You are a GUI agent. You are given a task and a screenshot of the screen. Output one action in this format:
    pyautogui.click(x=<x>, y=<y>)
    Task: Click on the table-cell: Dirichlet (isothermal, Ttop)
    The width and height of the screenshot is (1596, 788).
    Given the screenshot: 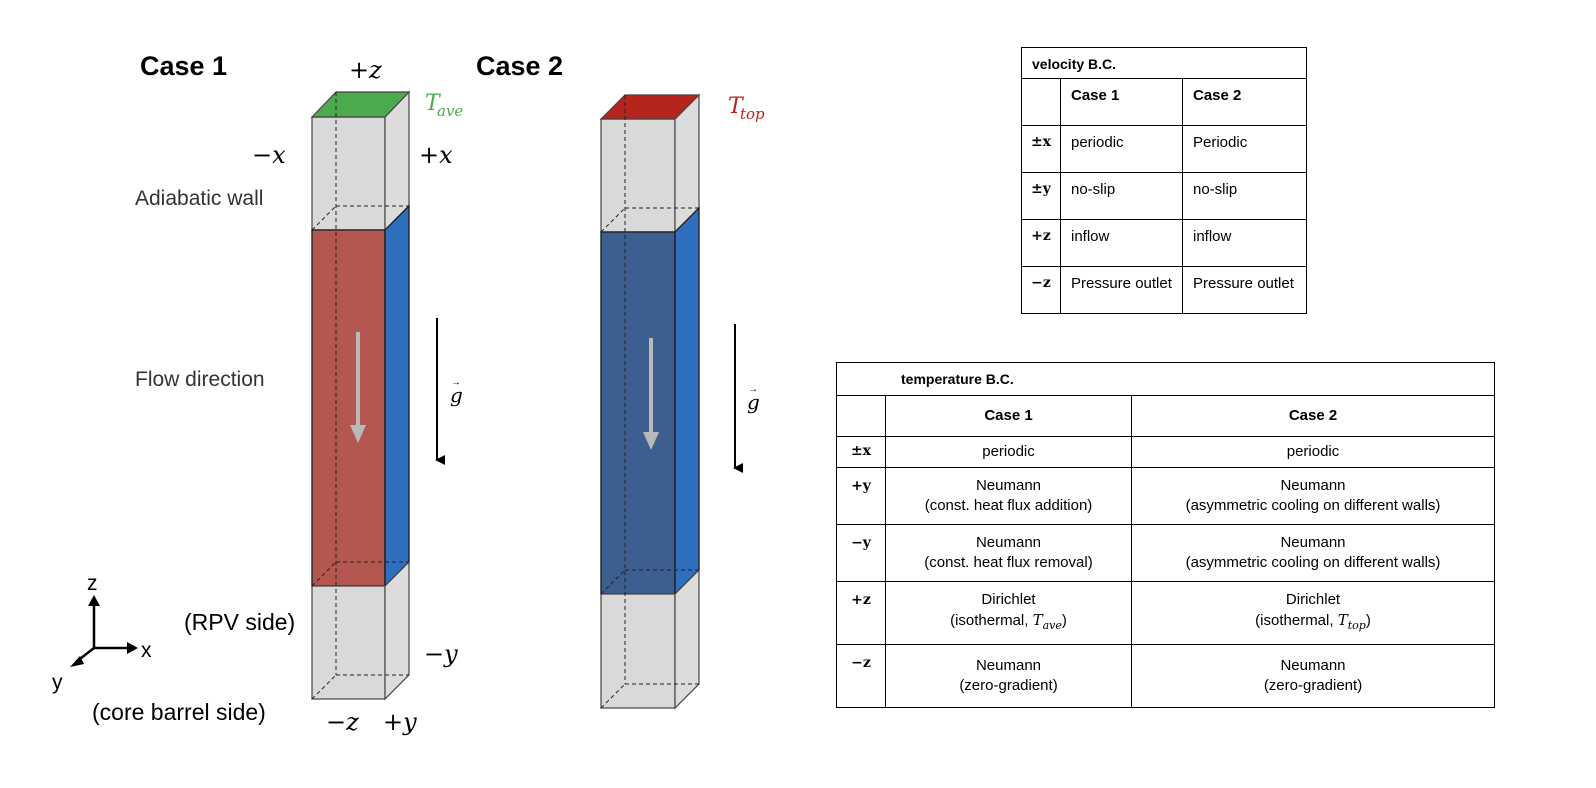 What is the action you would take?
    pyautogui.click(x=1313, y=613)
    